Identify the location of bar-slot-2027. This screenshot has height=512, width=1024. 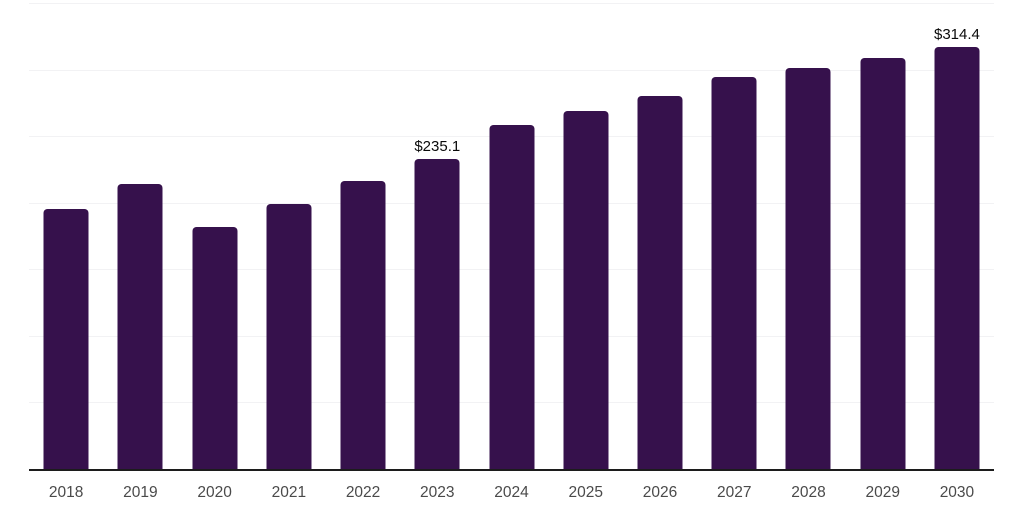
(734, 236).